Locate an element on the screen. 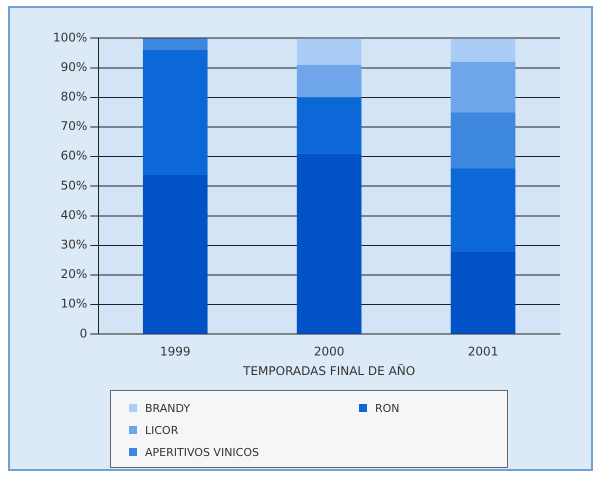  y-tick-label: 60% is located at coordinates (74, 155).